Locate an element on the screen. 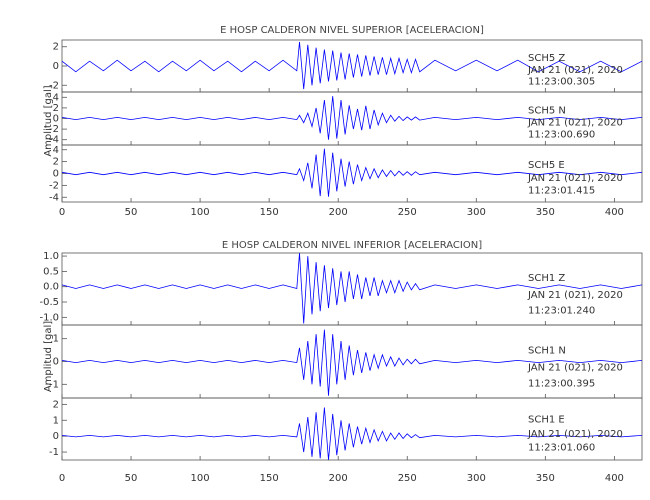 This screenshot has width=650, height=500. time-label: 11:23:01.240 is located at coordinates (561, 311).